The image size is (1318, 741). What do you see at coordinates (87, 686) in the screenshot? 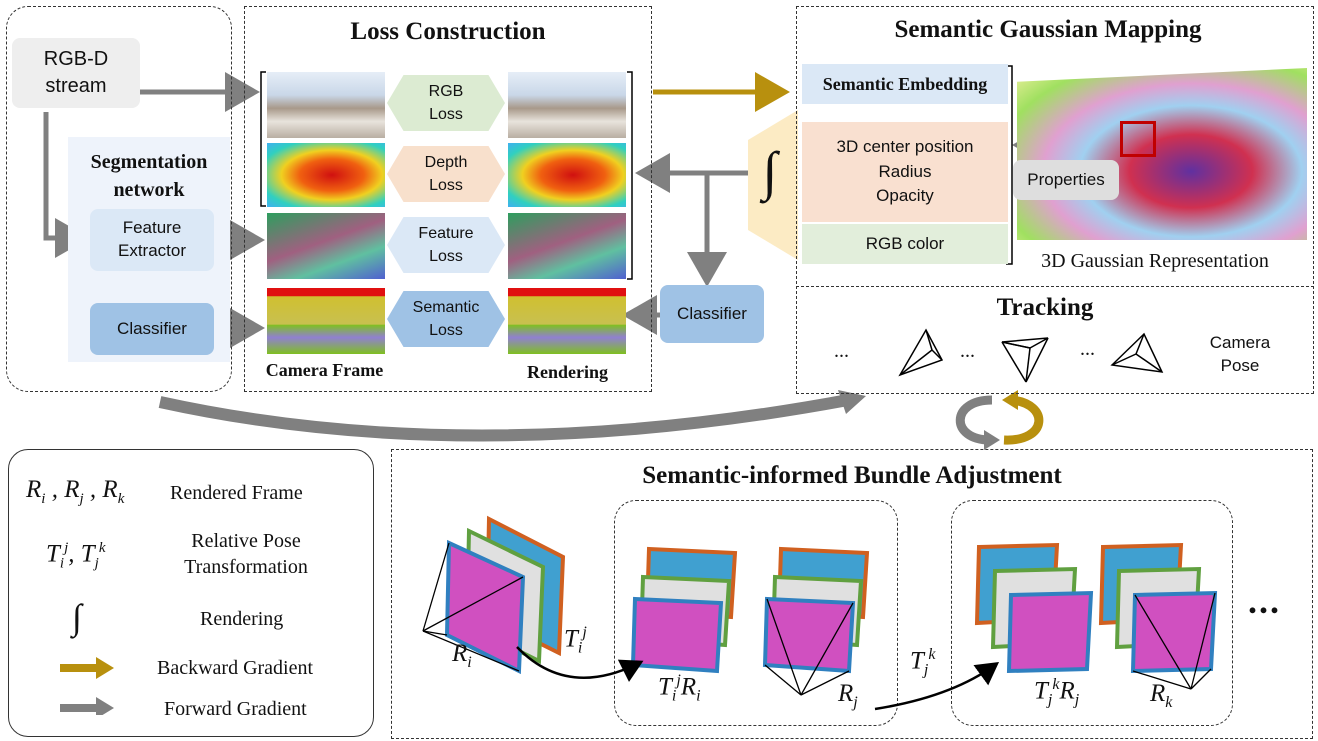
I see `legend-arrows` at bounding box center [87, 686].